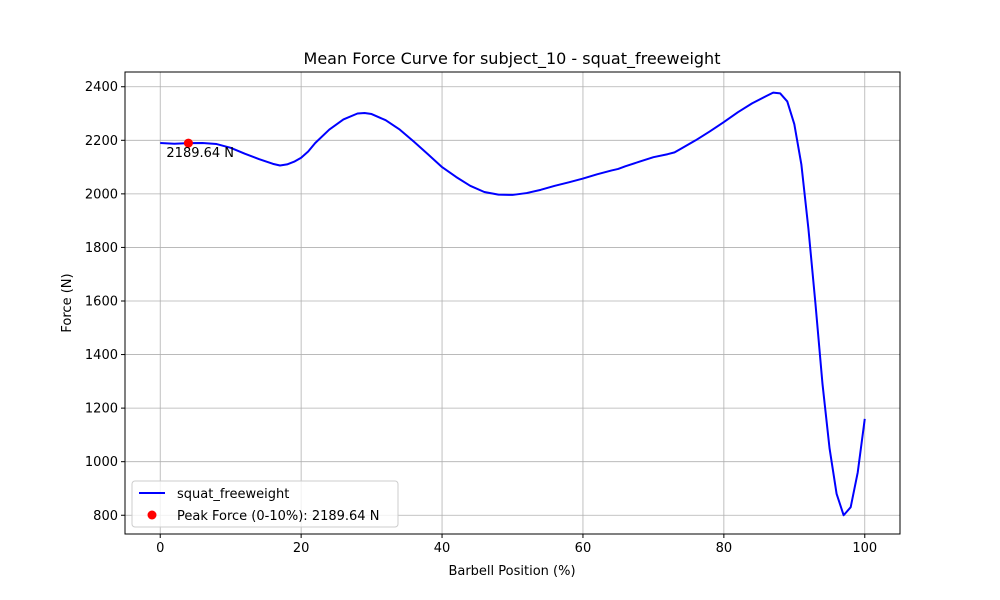 Image resolution: width=1000 pixels, height=600 pixels. What do you see at coordinates (101, 141) in the screenshot?
I see `y-tick-label: 2200` at bounding box center [101, 141].